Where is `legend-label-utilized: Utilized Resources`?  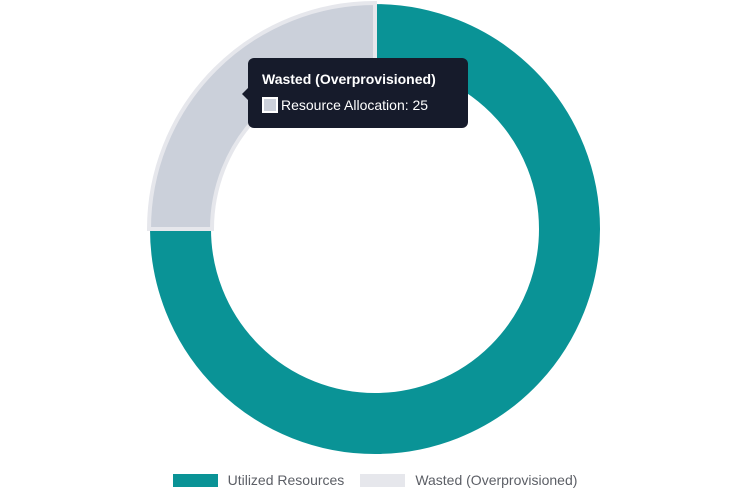
legend-label-utilized: Utilized Resources is located at coordinates (286, 480).